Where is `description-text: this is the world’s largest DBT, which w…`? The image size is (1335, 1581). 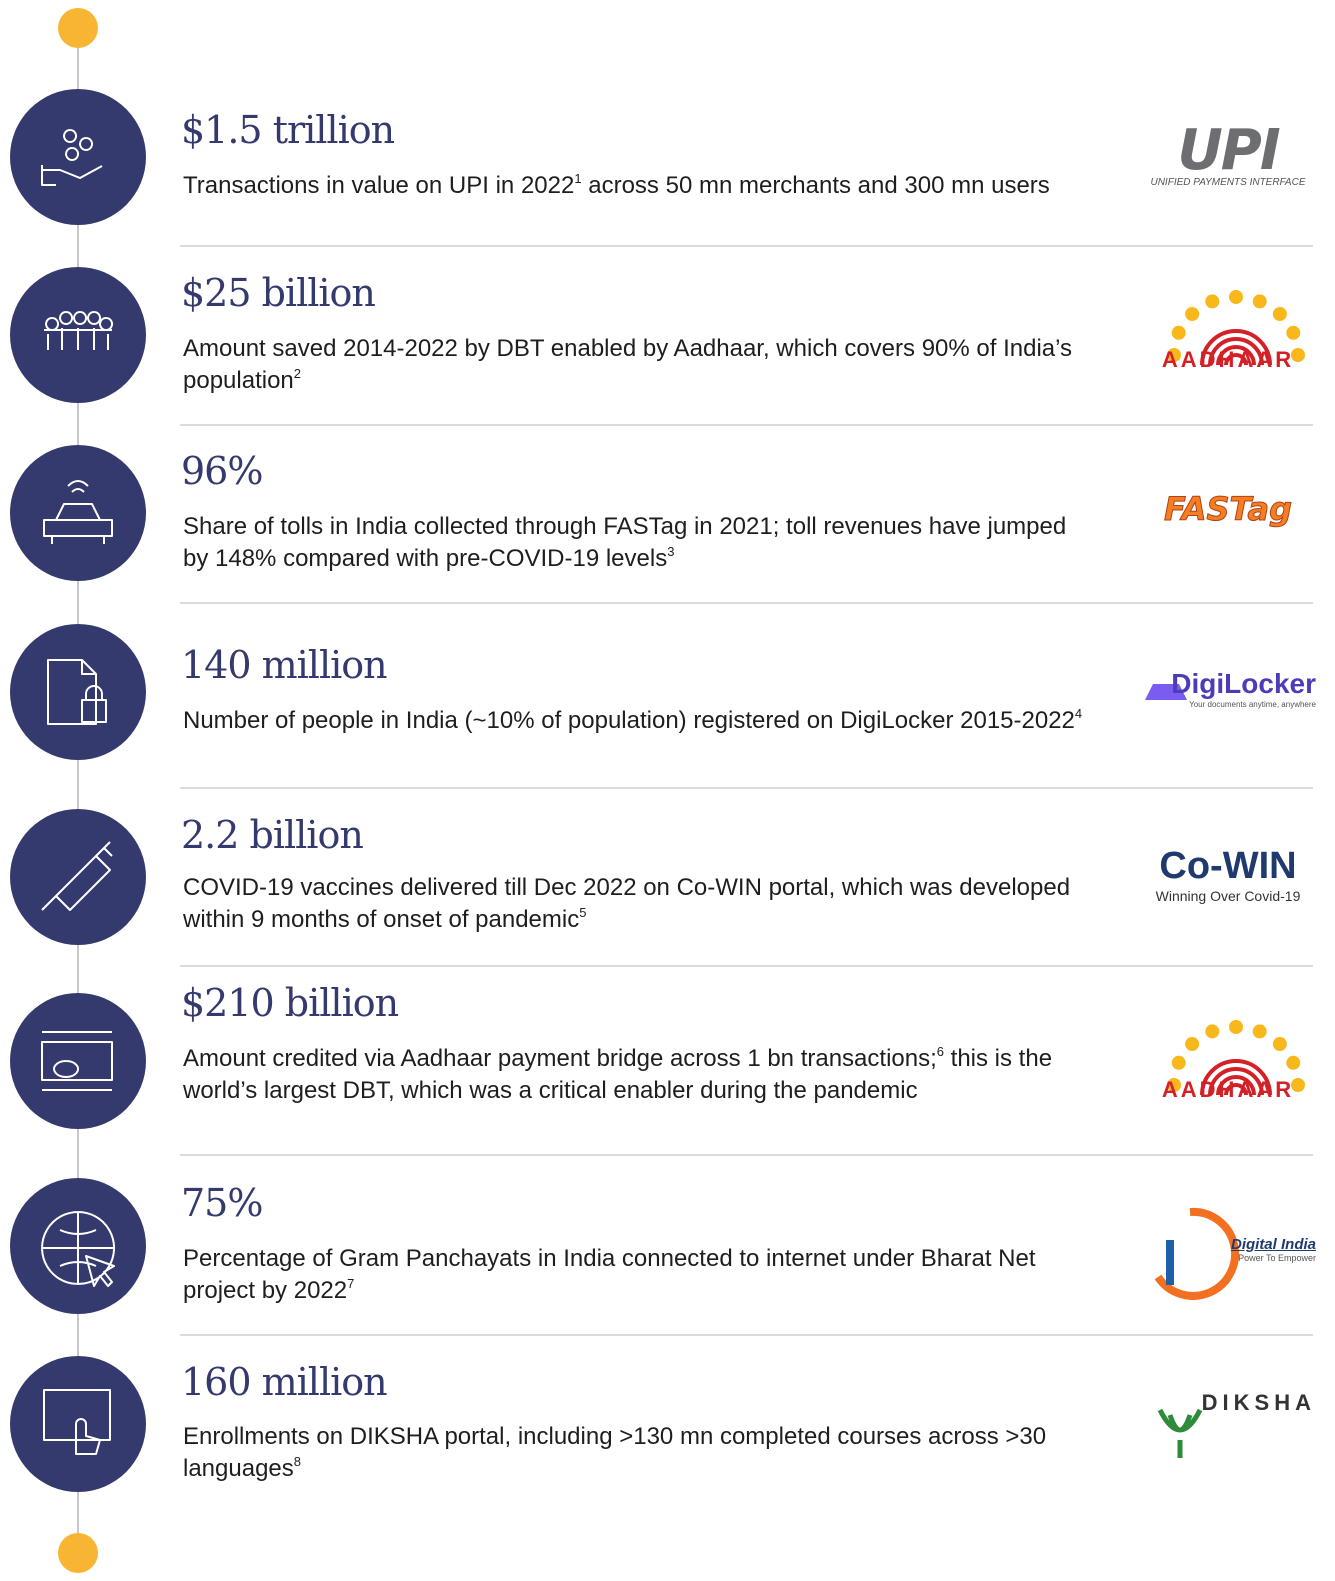 description-text: this is the world’s largest DBT, which w… is located at coordinates (618, 1074).